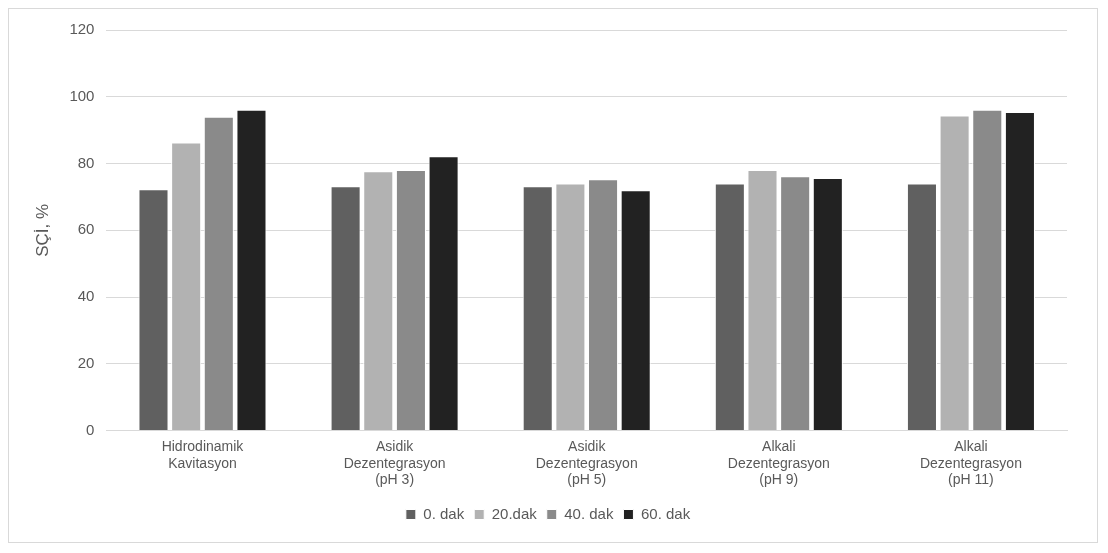  I want to click on x-tick-label: Hidrodinamik Kavitasyon, so click(203, 454).